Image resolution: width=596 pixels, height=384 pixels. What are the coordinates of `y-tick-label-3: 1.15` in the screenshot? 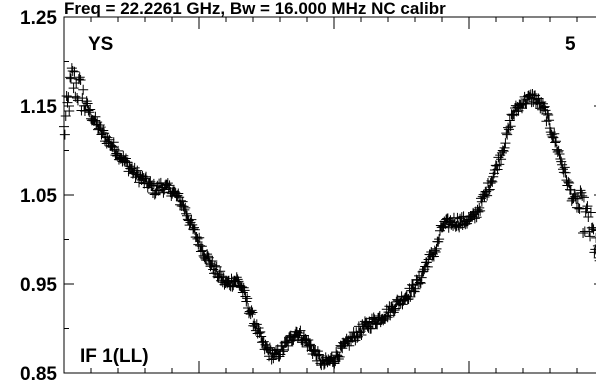 It's located at (38, 107).